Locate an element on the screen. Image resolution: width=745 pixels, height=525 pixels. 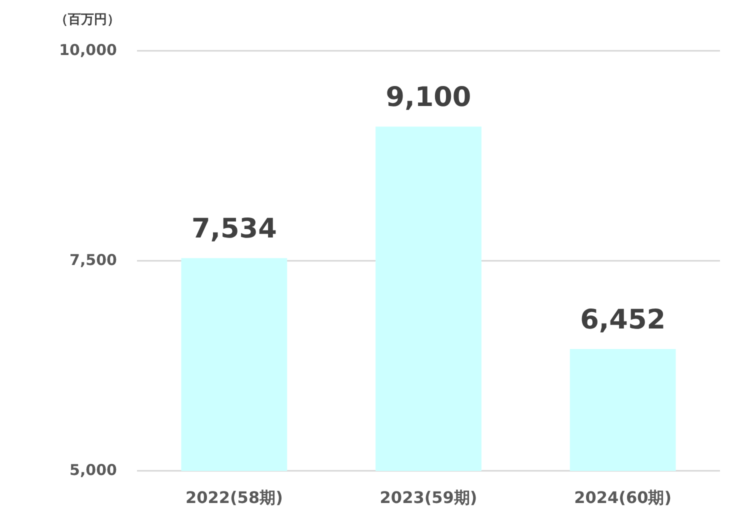
data-label: 6,452 is located at coordinates (623, 320).